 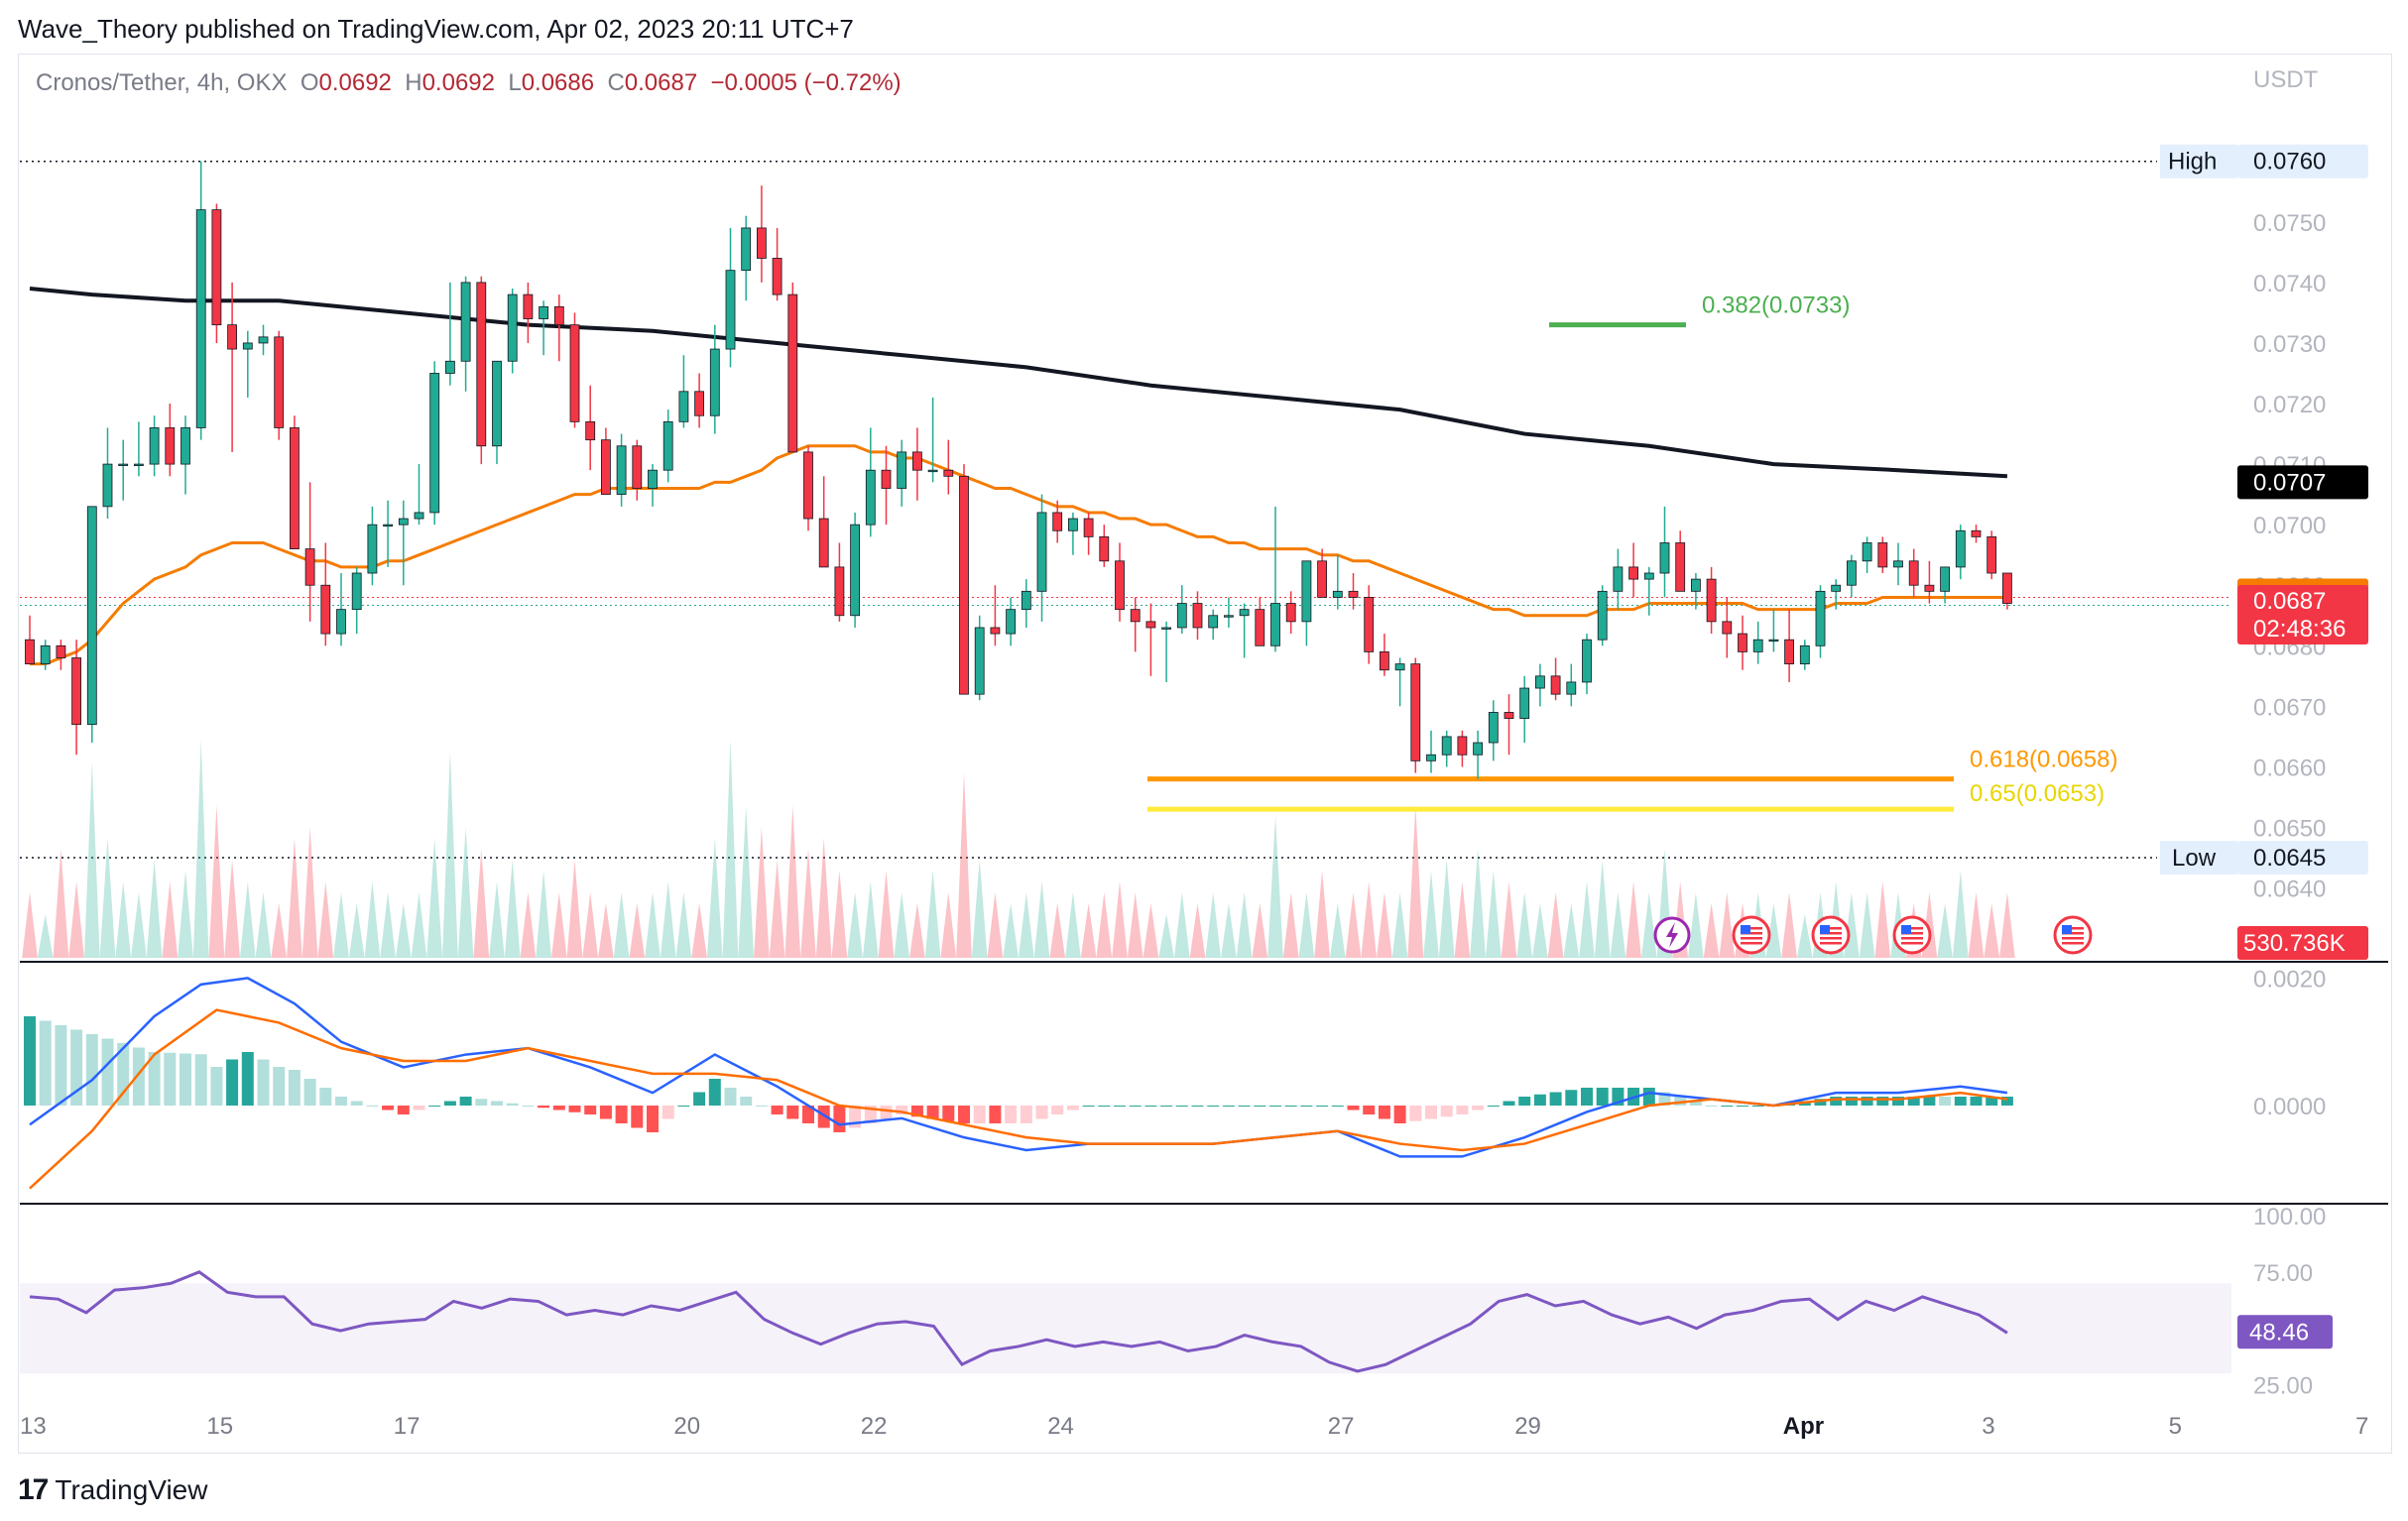 I want to click on change-value: −0.0005 (−0.72%), so click(x=806, y=82).